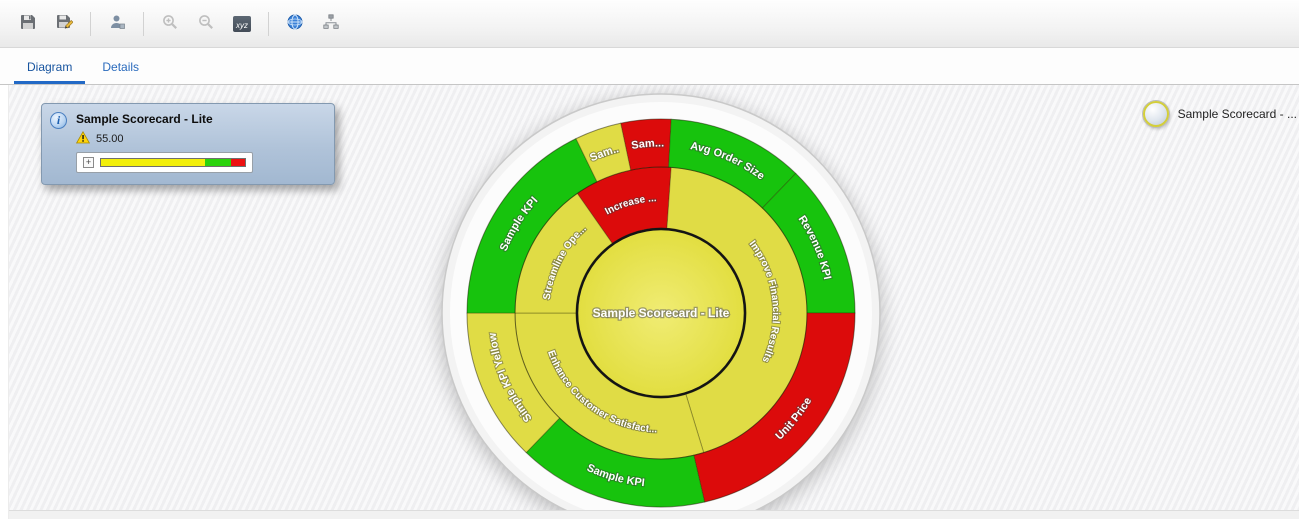 Image resolution: width=1299 pixels, height=519 pixels. I want to click on show-labels-button: xyz, so click(242, 24).